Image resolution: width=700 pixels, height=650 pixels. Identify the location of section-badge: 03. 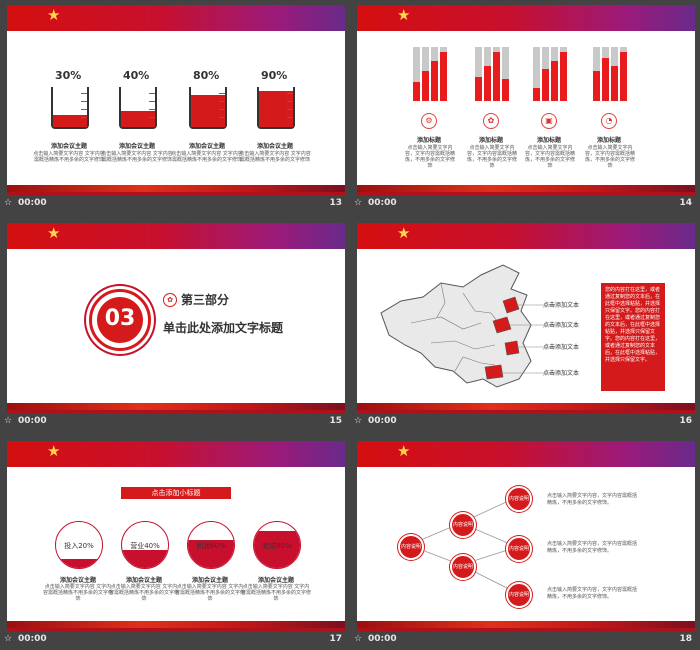
(120, 320).